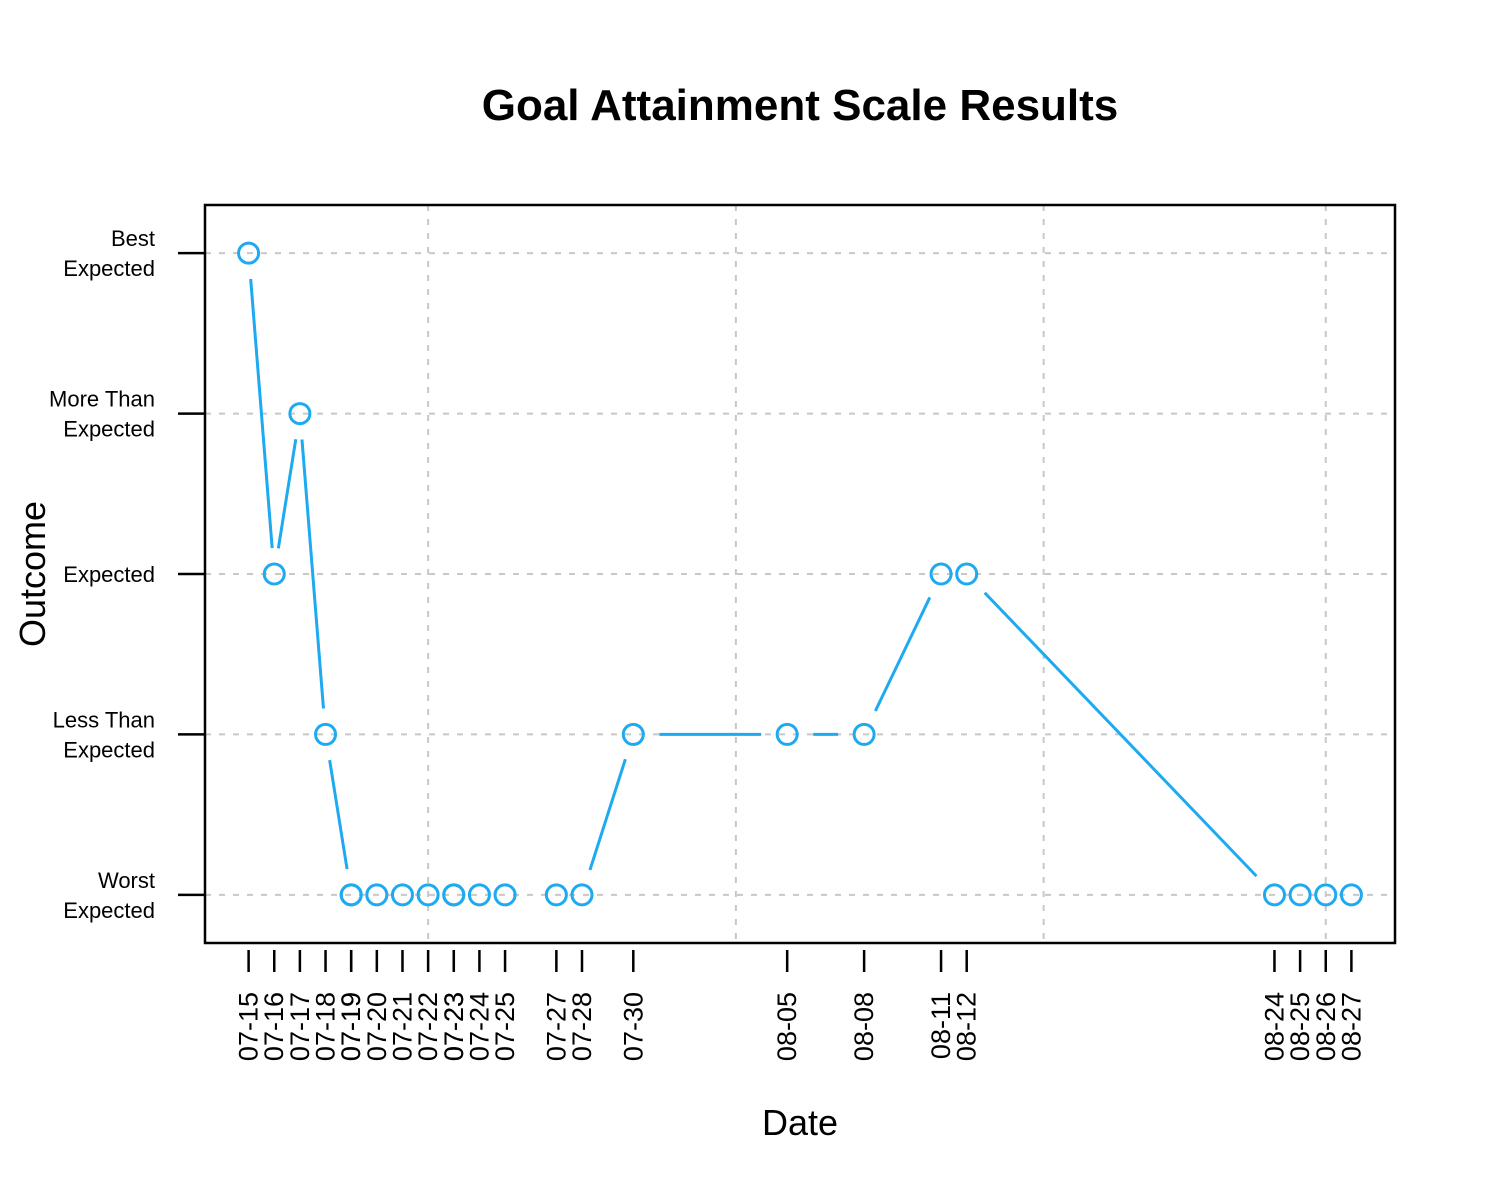 This screenshot has width=1500, height=1200. I want to click on x-tick-label: 08-08, so click(864, 1026).